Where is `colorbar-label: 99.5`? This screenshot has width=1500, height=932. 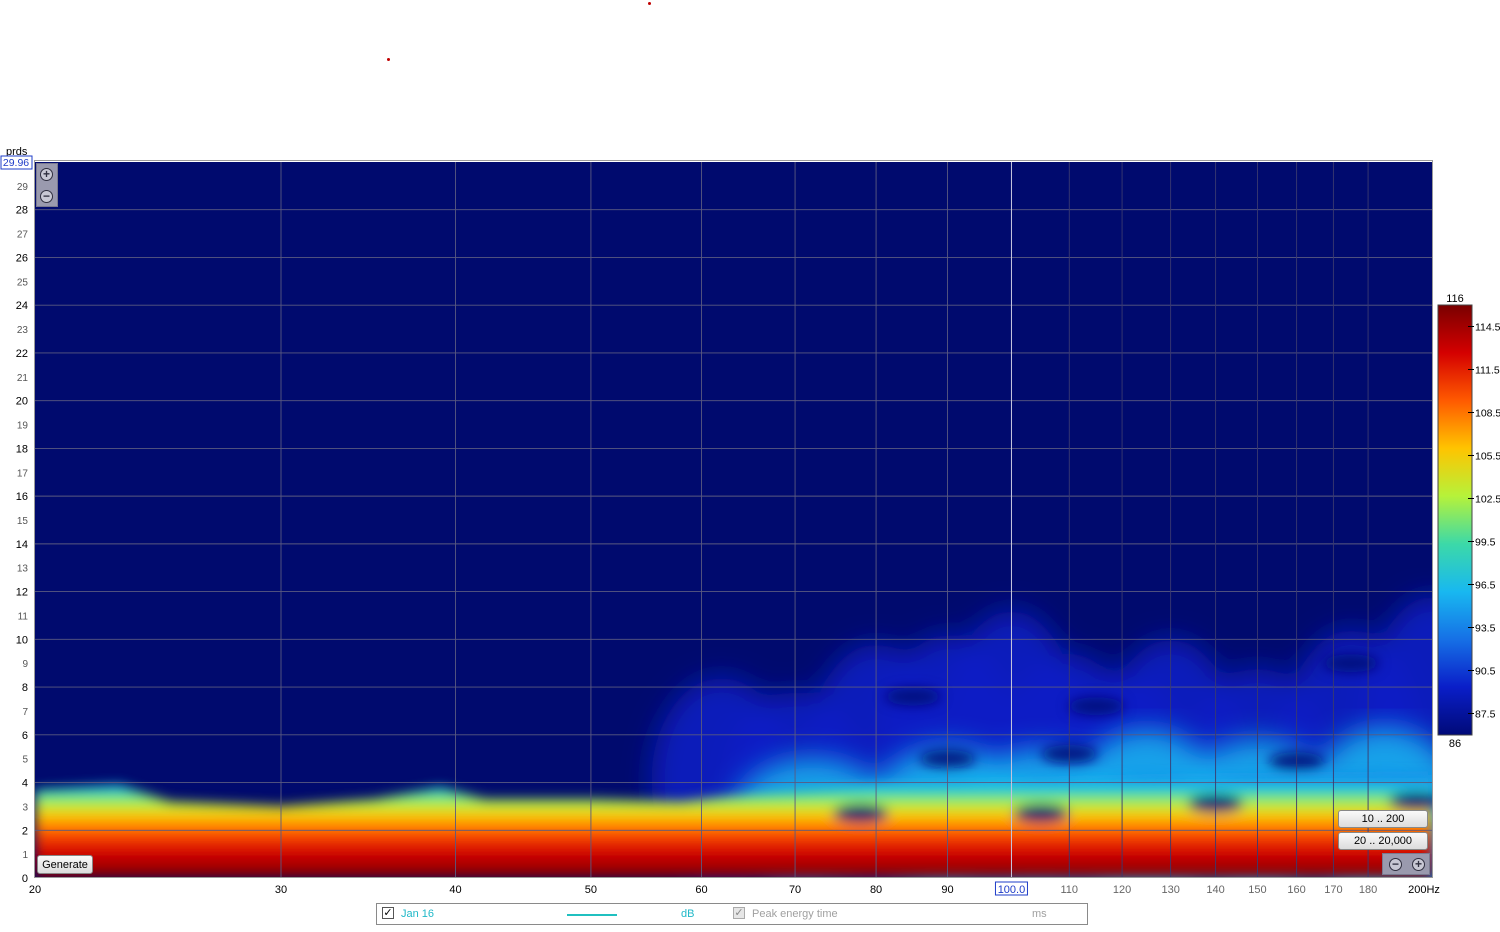 colorbar-label: 99.5 is located at coordinates (1485, 543).